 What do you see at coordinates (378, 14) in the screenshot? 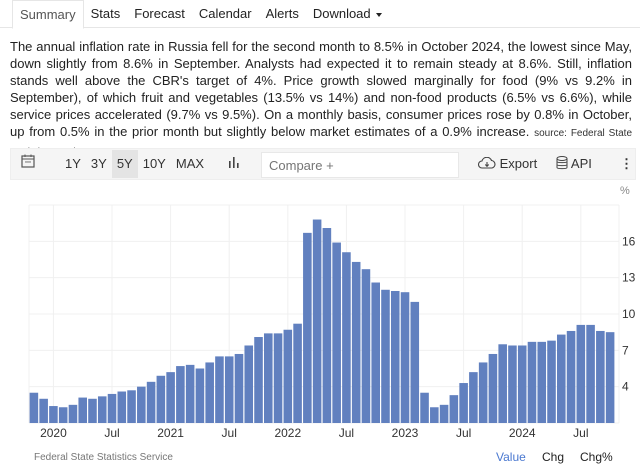
I see `caret-down-icon` at bounding box center [378, 14].